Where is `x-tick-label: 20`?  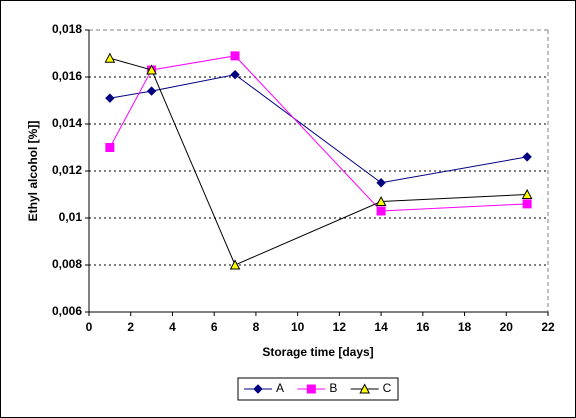 x-tick-label: 20 is located at coordinates (507, 327).